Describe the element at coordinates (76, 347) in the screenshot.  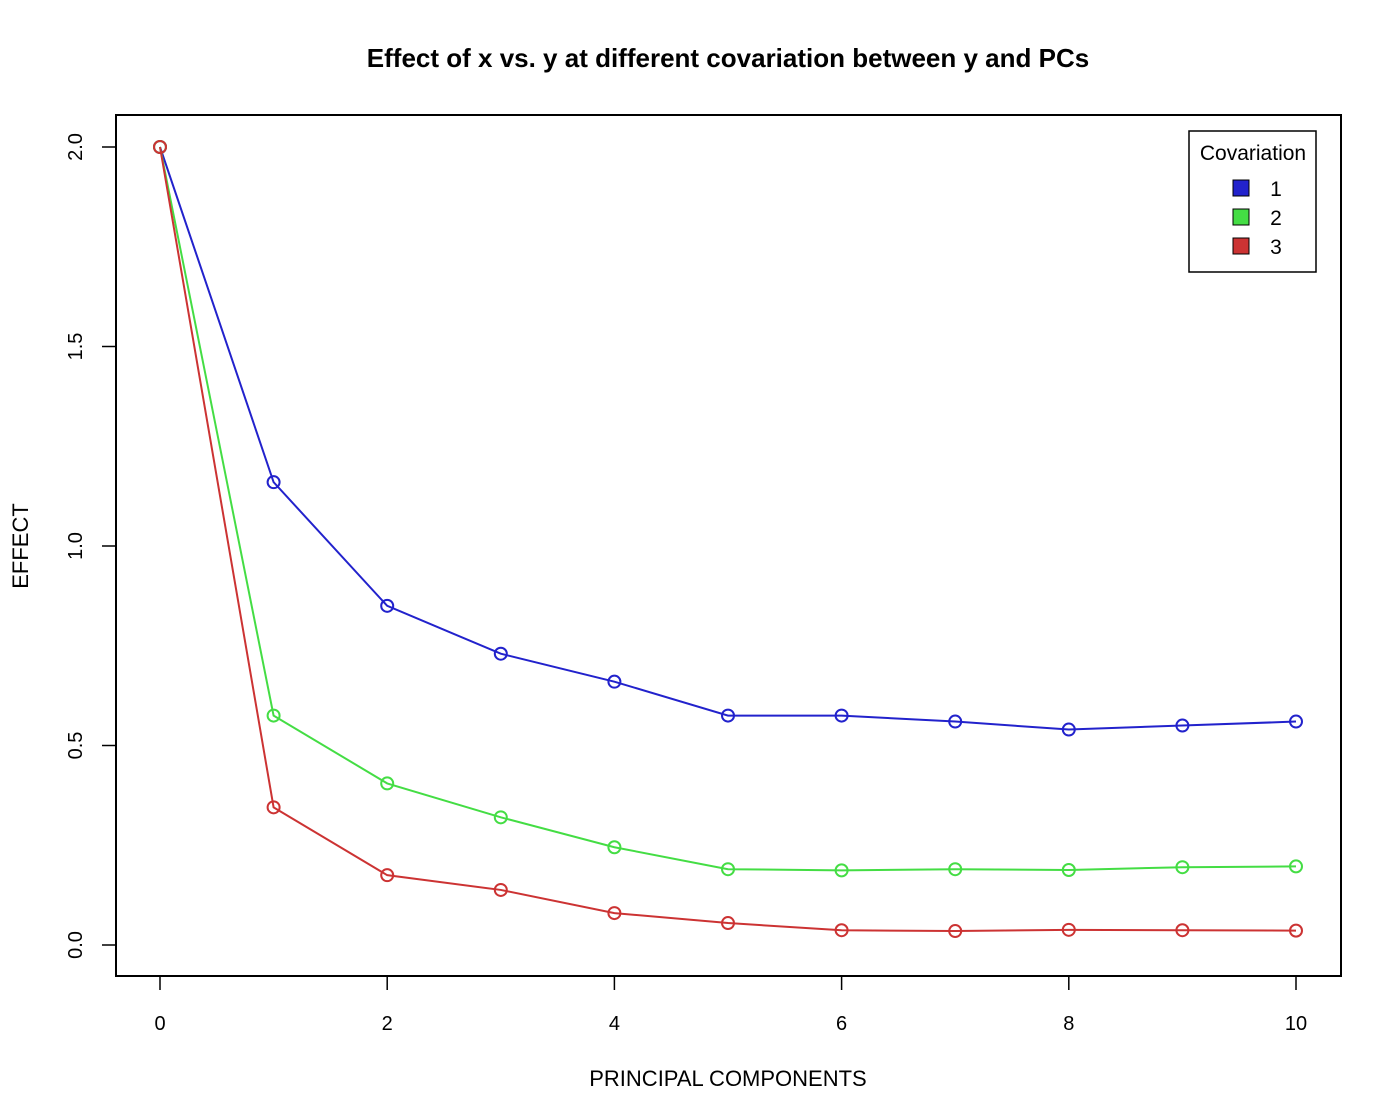
I see `y-tick-label: 1.5` at that location.